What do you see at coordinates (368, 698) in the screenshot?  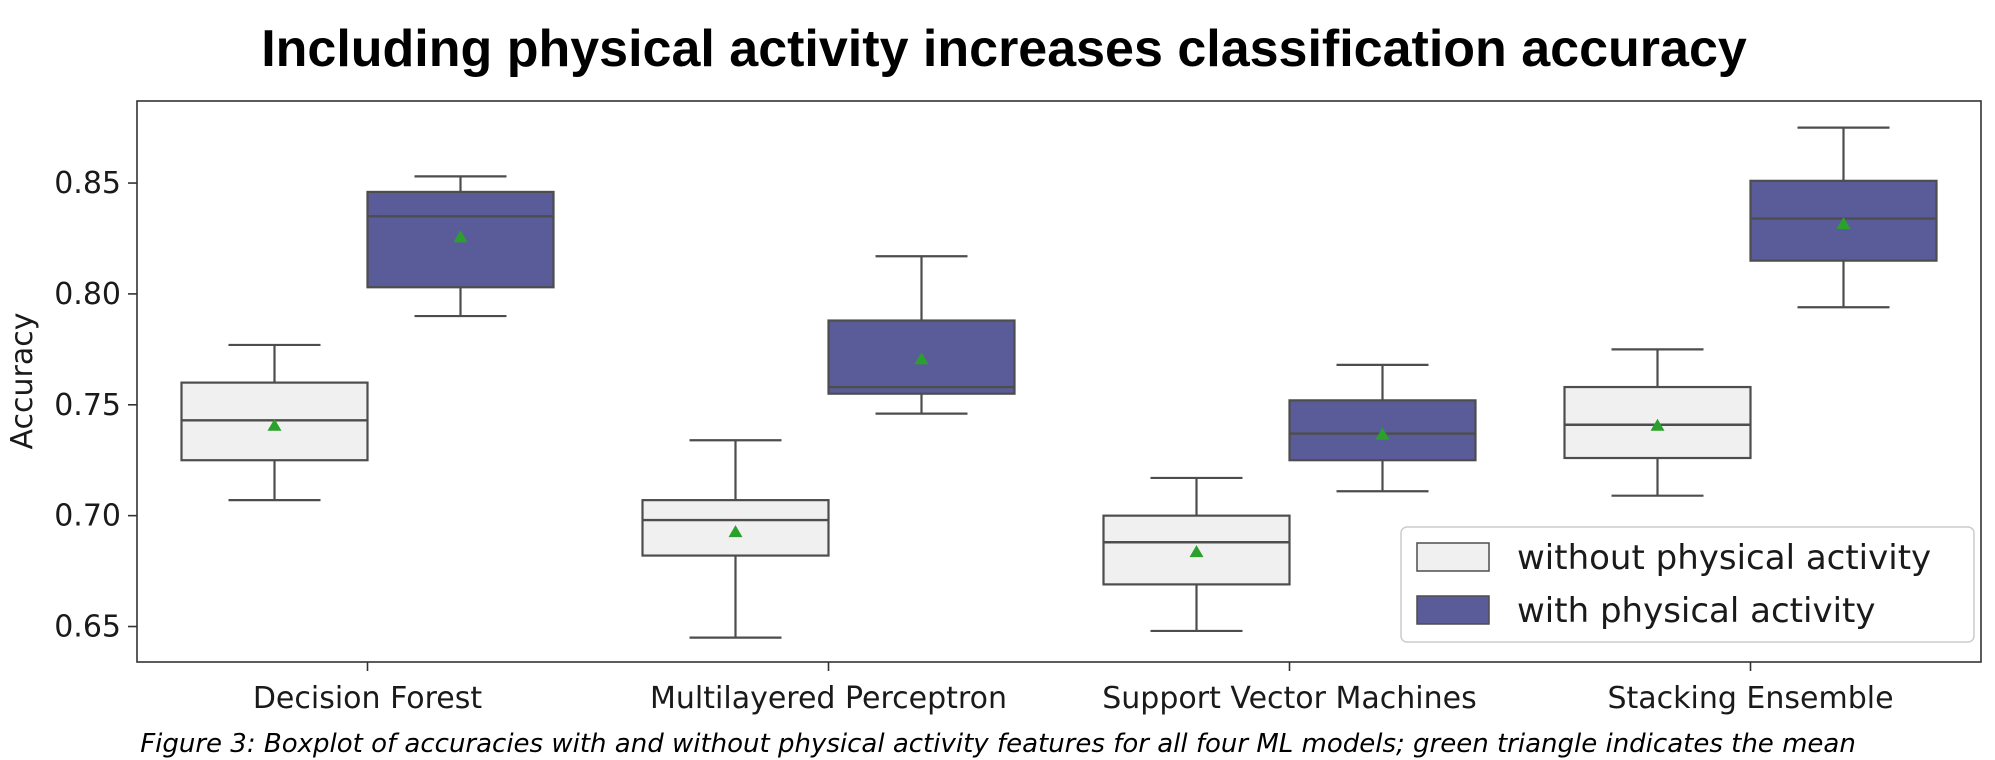 I see `x-tick-label: Decision Forest` at bounding box center [368, 698].